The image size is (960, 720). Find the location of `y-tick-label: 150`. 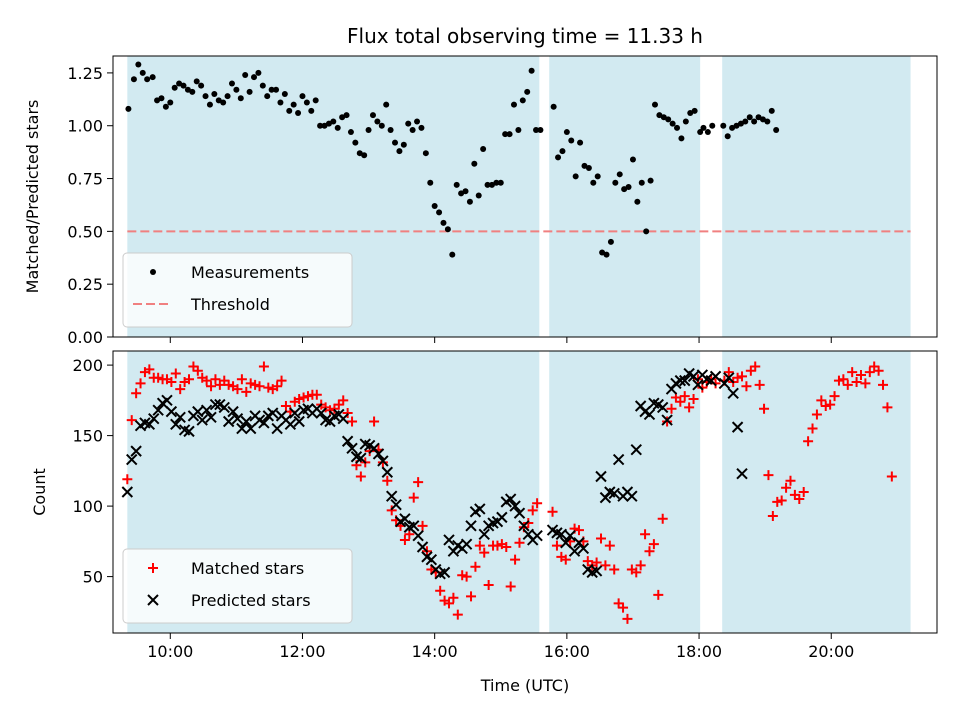

y-tick-label: 150 is located at coordinates (87, 436).